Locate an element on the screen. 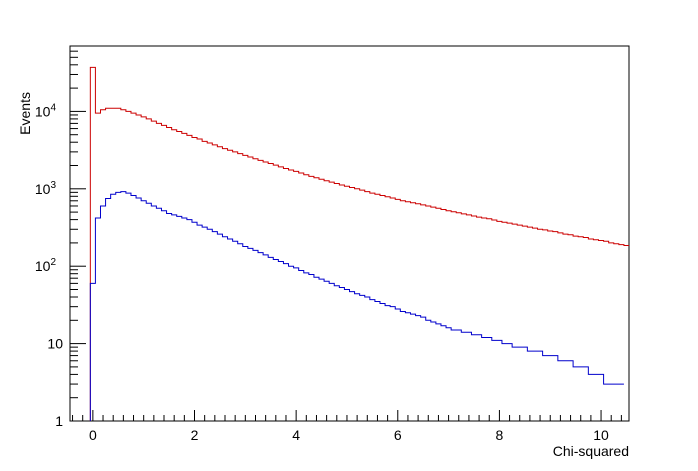 The width and height of the screenshot is (698, 471). x-tick-label: 10 is located at coordinates (601, 435).